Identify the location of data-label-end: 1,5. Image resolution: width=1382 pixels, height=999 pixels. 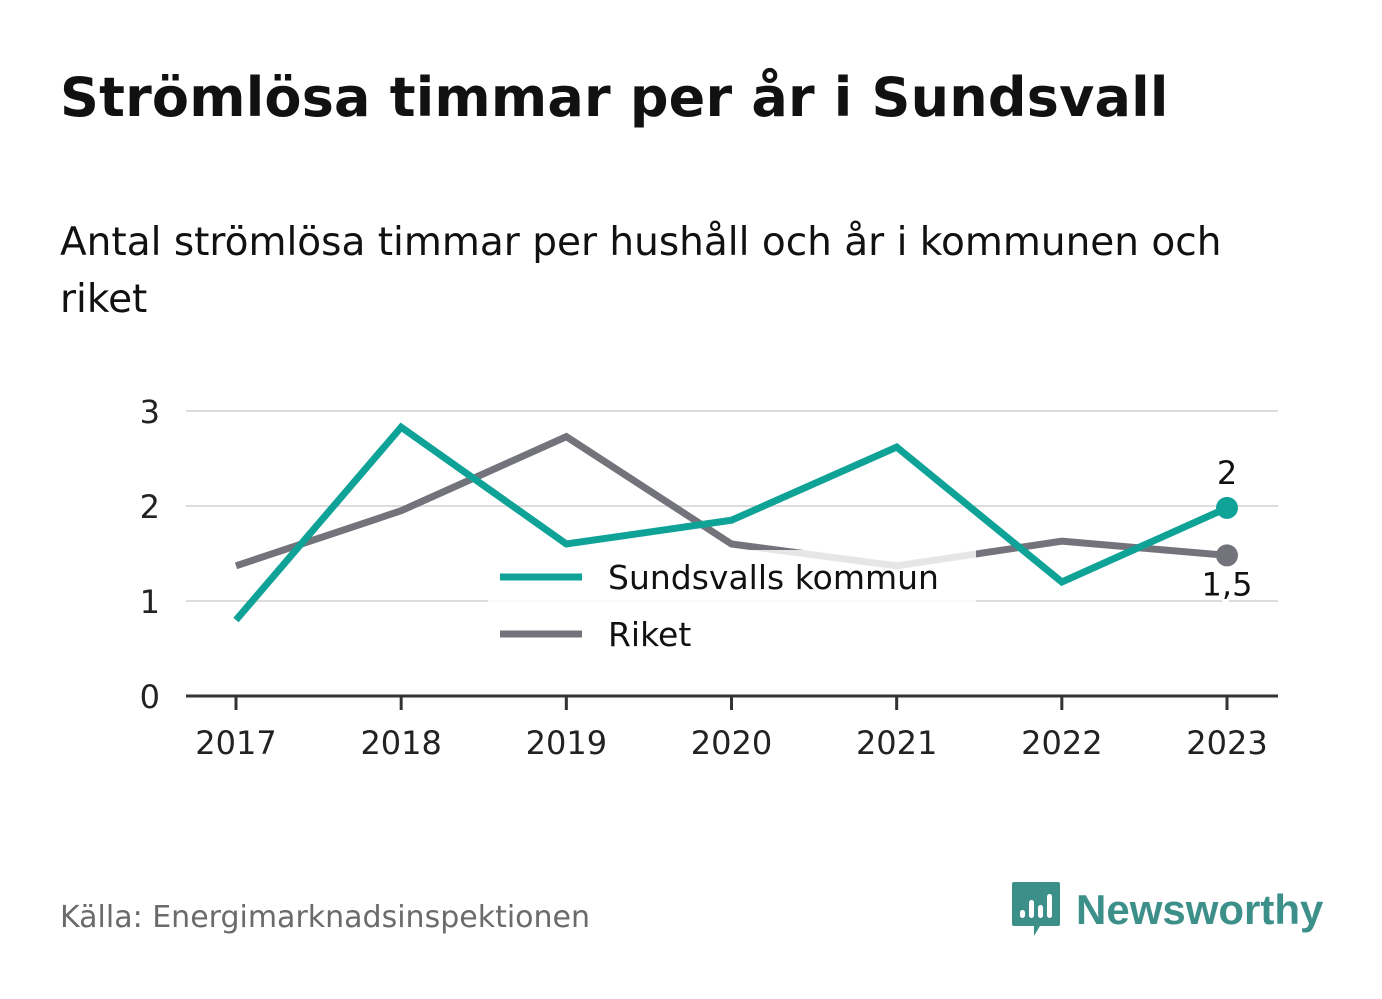
(1227, 584).